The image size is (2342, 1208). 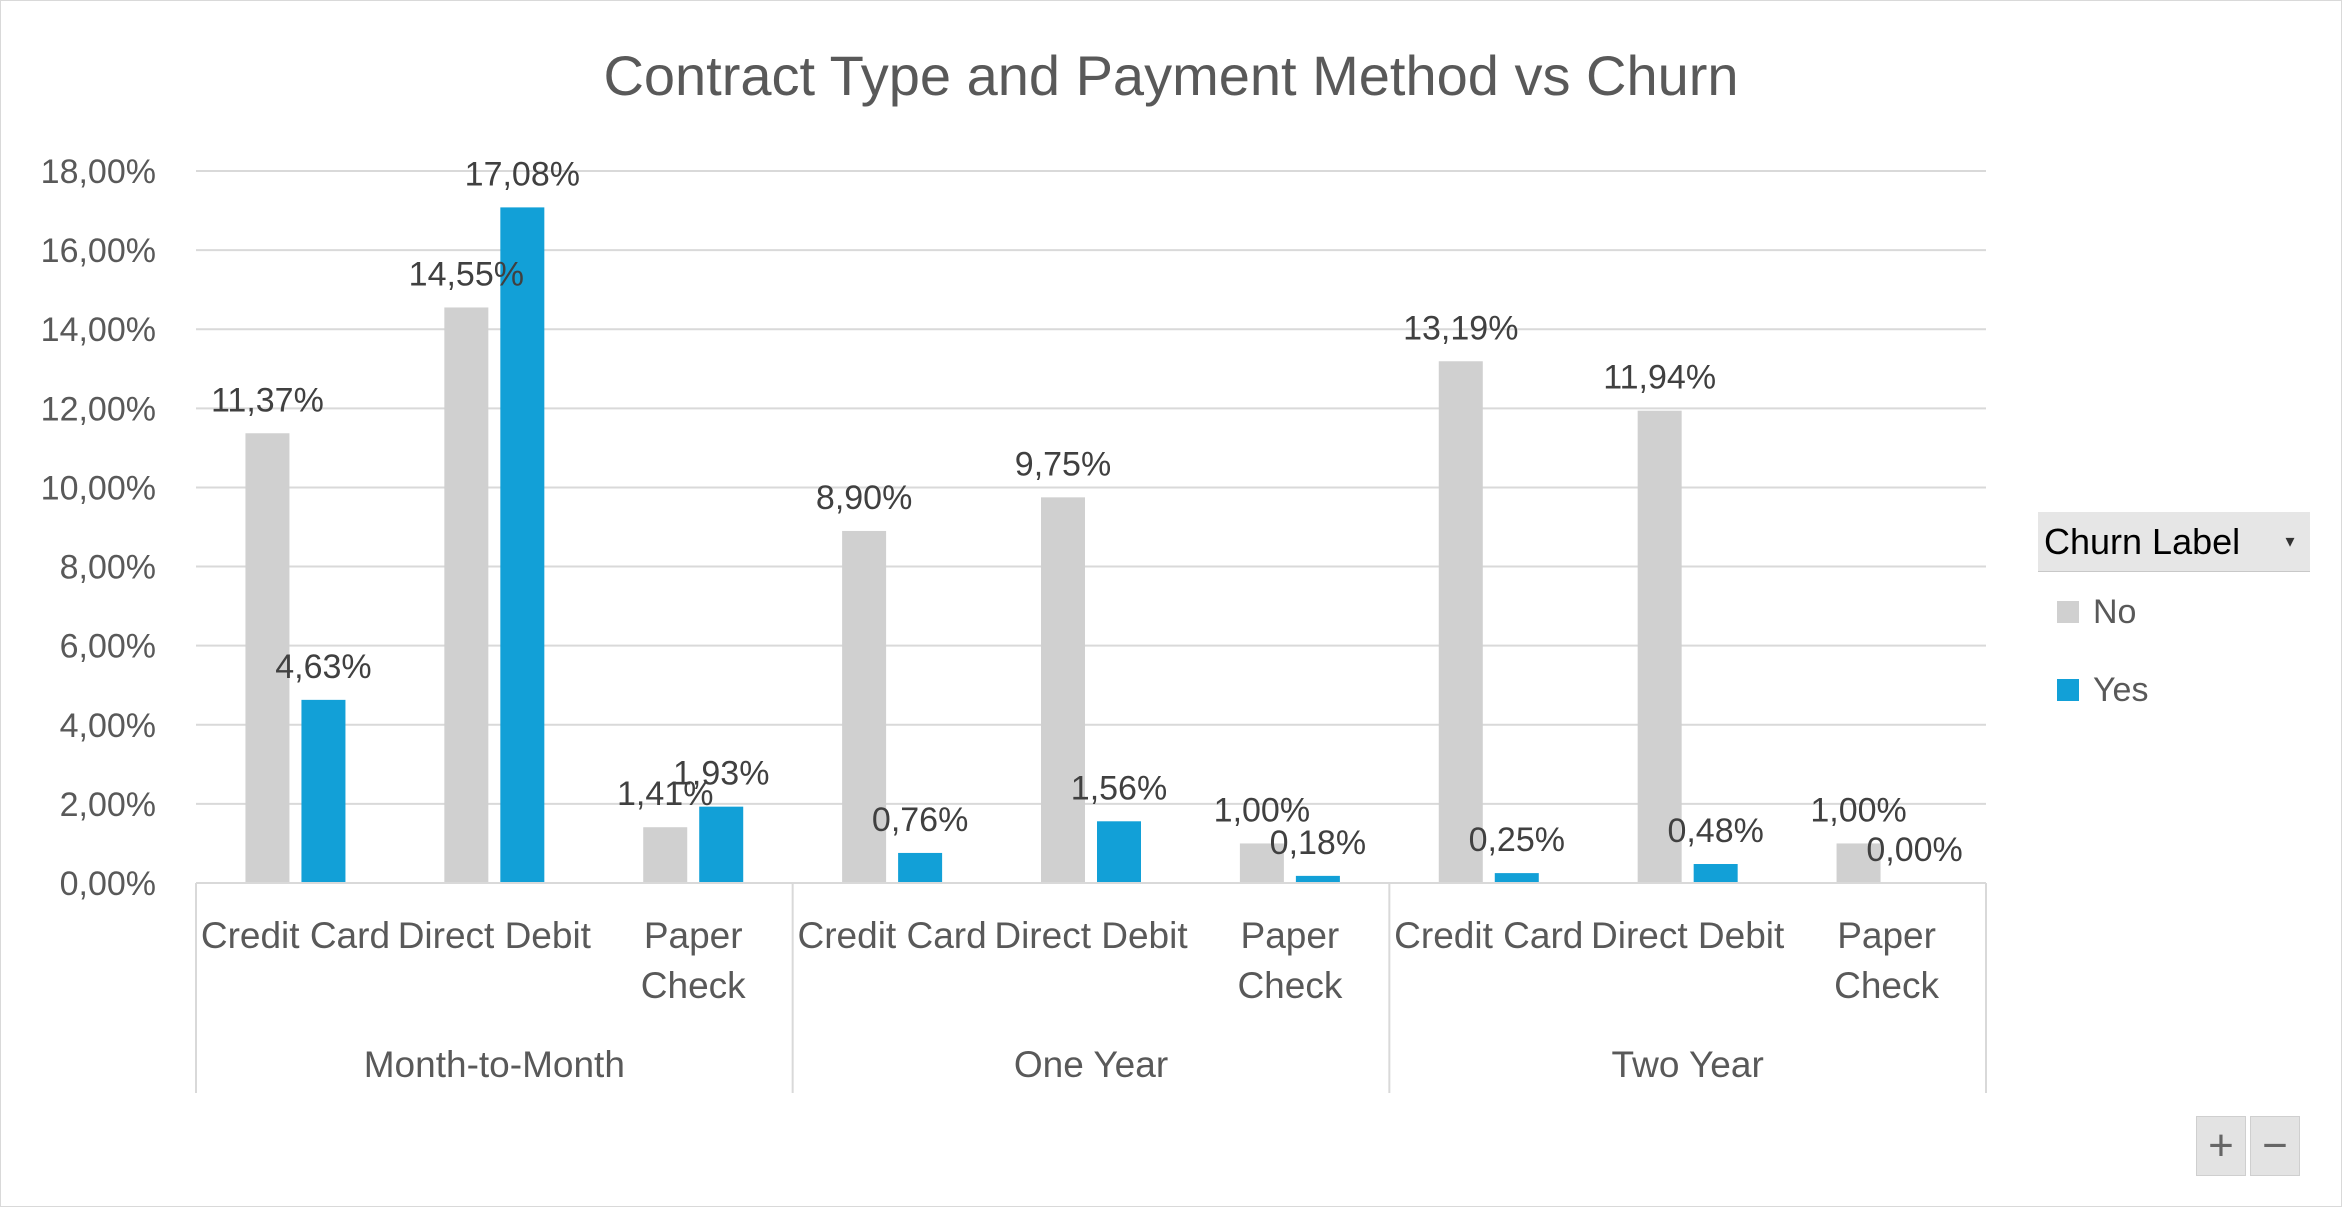 I want to click on data-label-yes: 0,00%, so click(x=1914, y=850).